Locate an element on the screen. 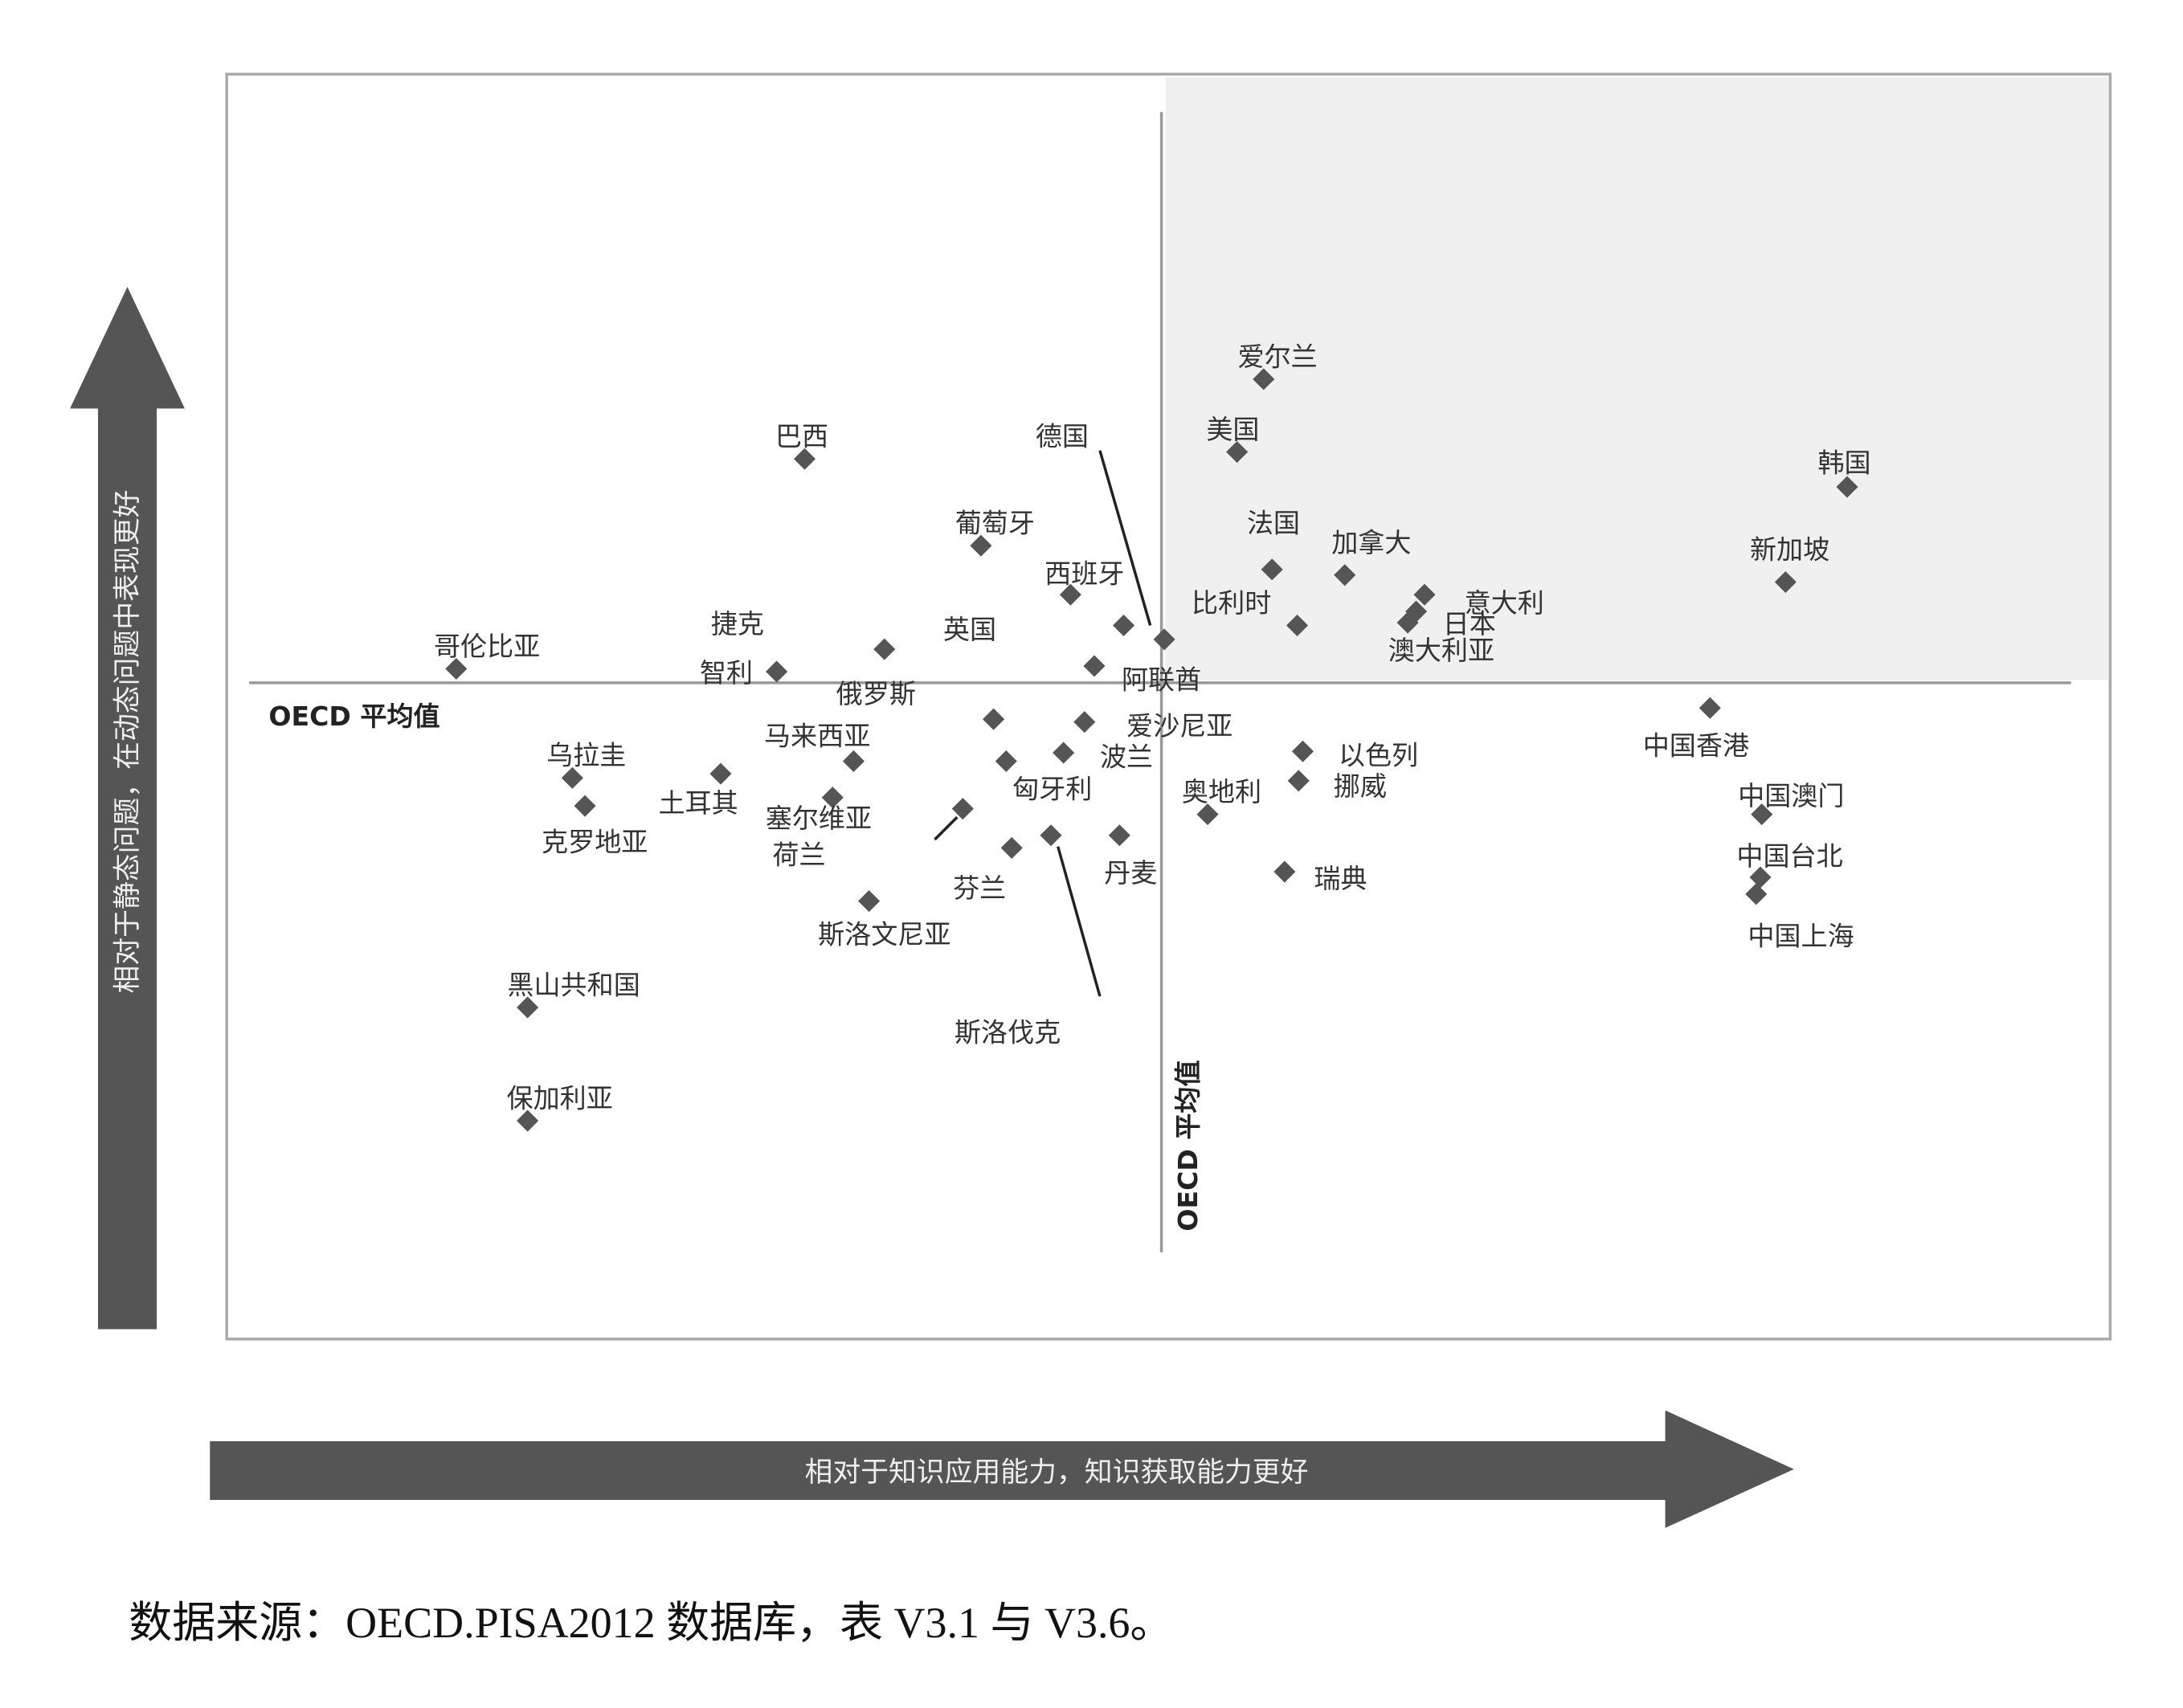 Image resolution: width=2183 pixels, height=1708 pixels. point-label: 中国香港 is located at coordinates (1696, 746).